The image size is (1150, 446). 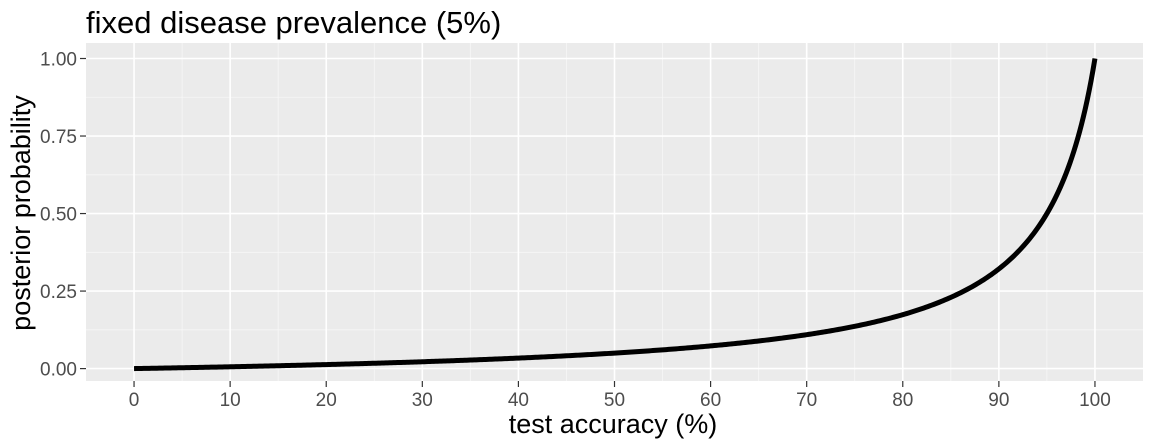 I want to click on x-tick-label: 70, so click(x=806, y=400).